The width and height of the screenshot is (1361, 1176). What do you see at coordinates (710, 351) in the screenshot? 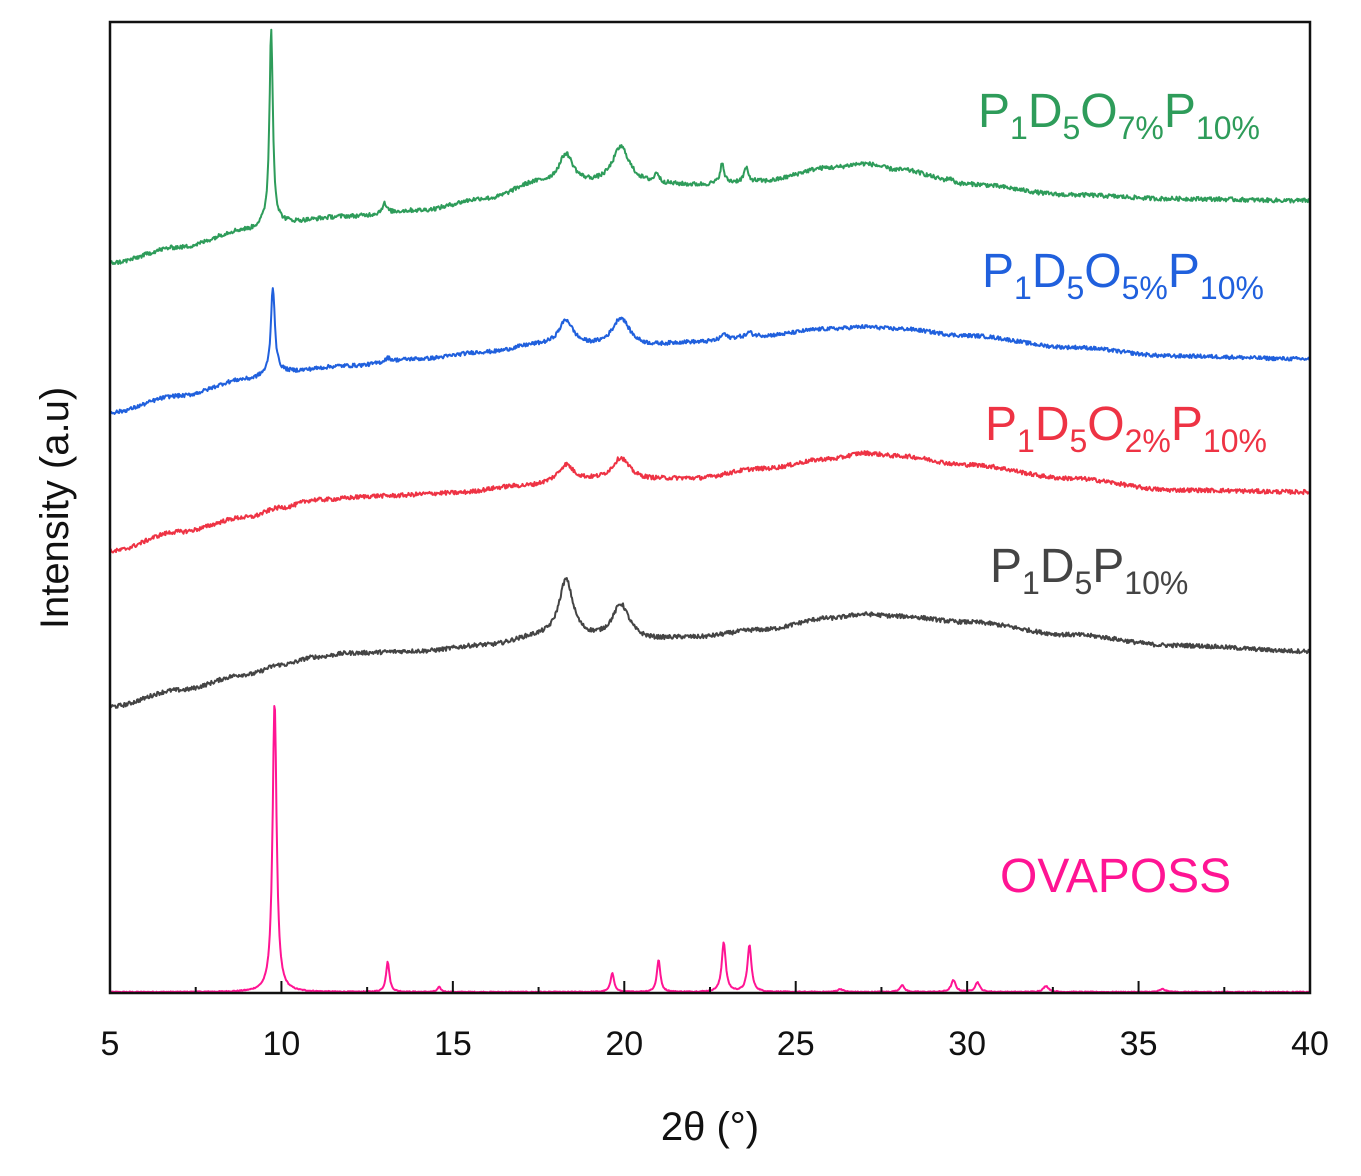
I see `series-line-p1d5o5p10` at bounding box center [710, 351].